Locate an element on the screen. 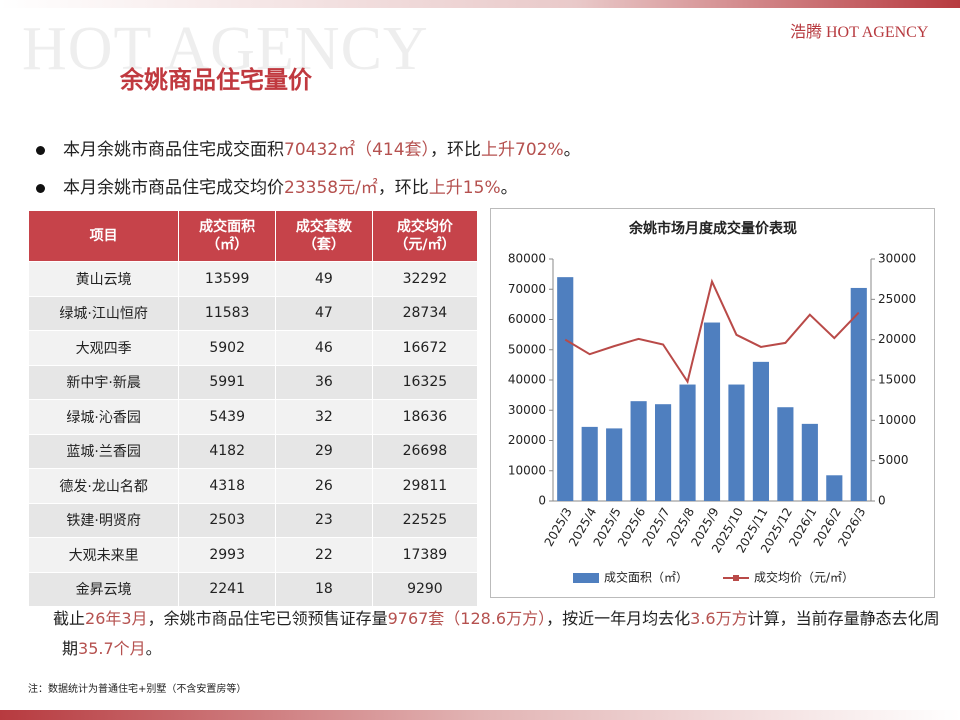 This screenshot has width=960, height=720. table-cell: 47 is located at coordinates (324, 313).